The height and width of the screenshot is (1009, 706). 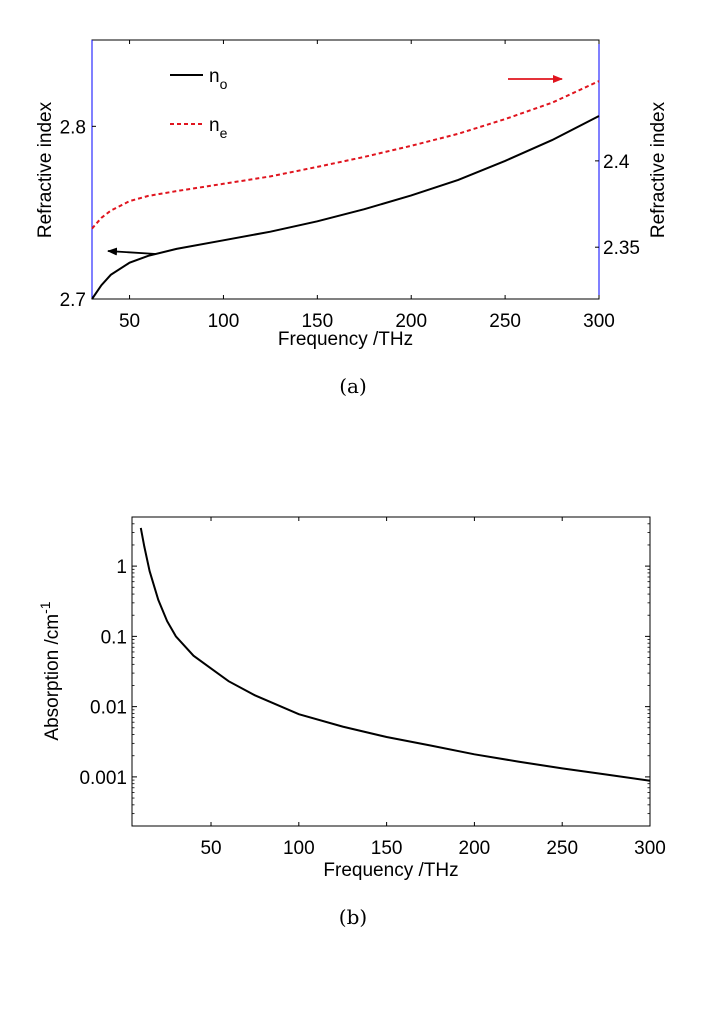 I want to click on panel-a-right-y-axis-label: Refractive index, so click(x=658, y=169).